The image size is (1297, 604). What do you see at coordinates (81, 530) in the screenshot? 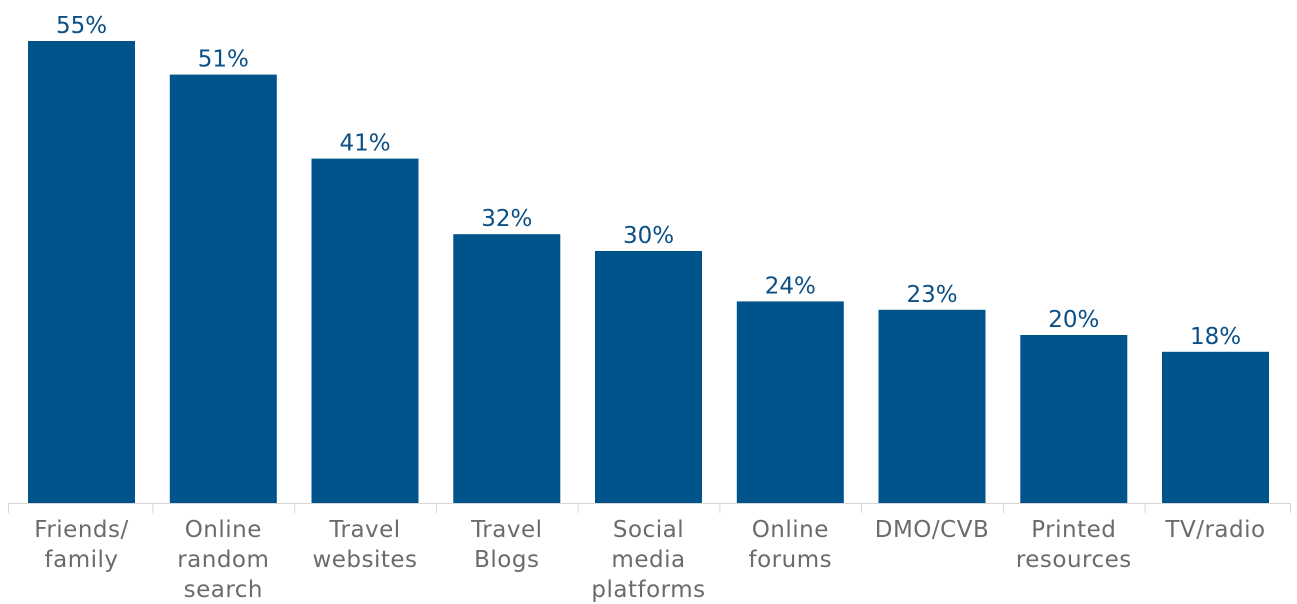
I see `category-label-line: Friends/` at bounding box center [81, 530].